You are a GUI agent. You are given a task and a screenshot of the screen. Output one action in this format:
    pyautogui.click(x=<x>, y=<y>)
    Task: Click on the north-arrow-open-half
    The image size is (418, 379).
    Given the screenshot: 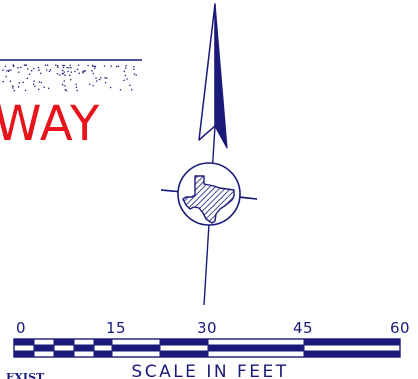 What is the action you would take?
    pyautogui.click(x=207, y=72)
    